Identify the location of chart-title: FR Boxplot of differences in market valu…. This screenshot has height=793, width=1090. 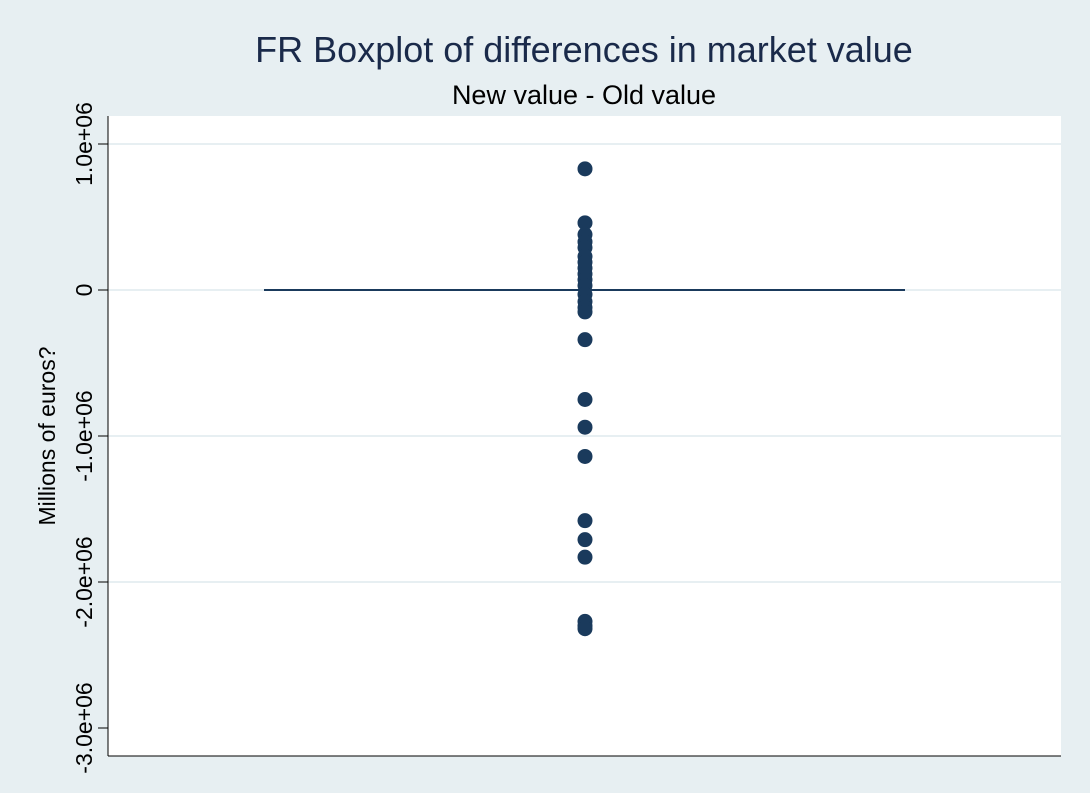
(584, 49).